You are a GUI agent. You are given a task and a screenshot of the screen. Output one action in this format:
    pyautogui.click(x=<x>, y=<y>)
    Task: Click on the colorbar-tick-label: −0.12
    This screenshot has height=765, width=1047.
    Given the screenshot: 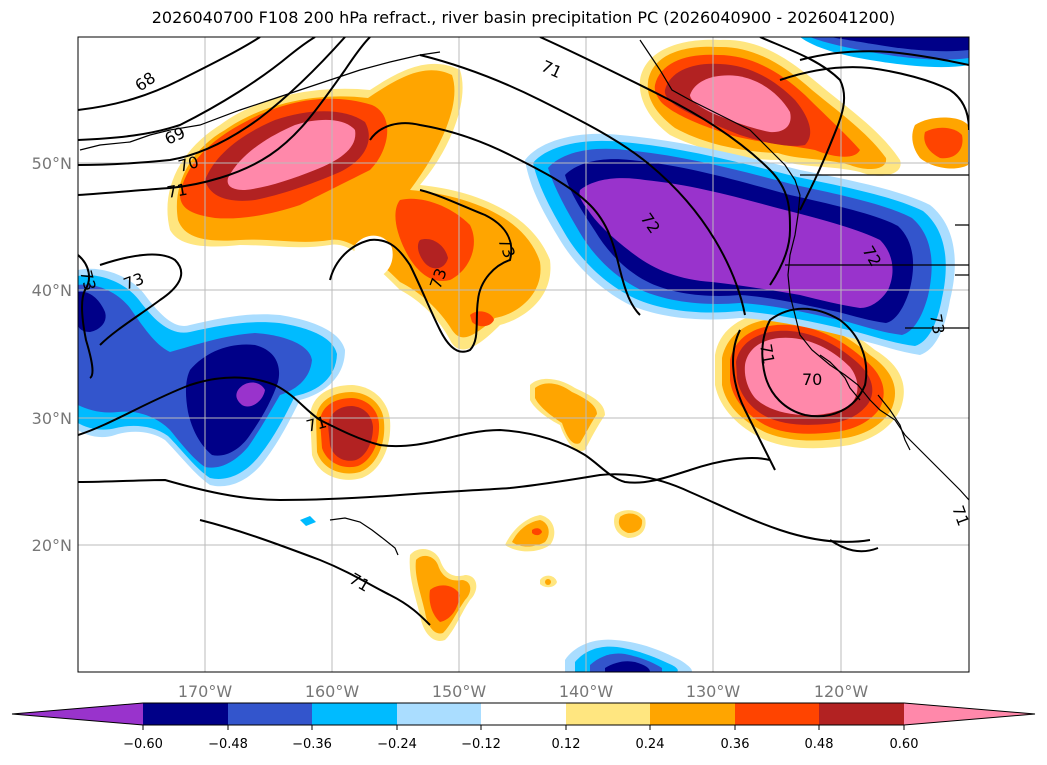 What is the action you would take?
    pyautogui.click(x=481, y=744)
    